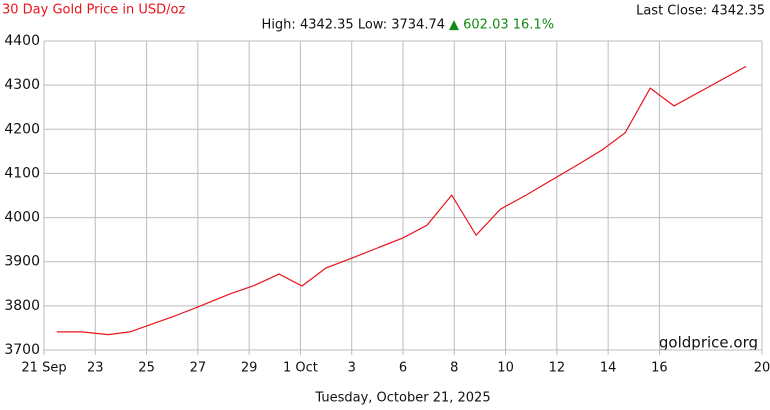 The height and width of the screenshot is (410, 770). Describe the element at coordinates (22, 173) in the screenshot. I see `y-tick-label: 4100` at that location.